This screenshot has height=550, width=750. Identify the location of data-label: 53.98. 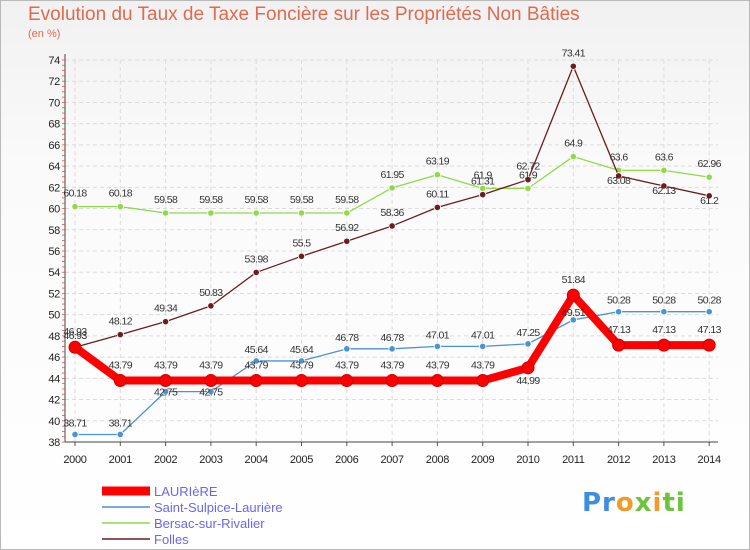
(257, 259).